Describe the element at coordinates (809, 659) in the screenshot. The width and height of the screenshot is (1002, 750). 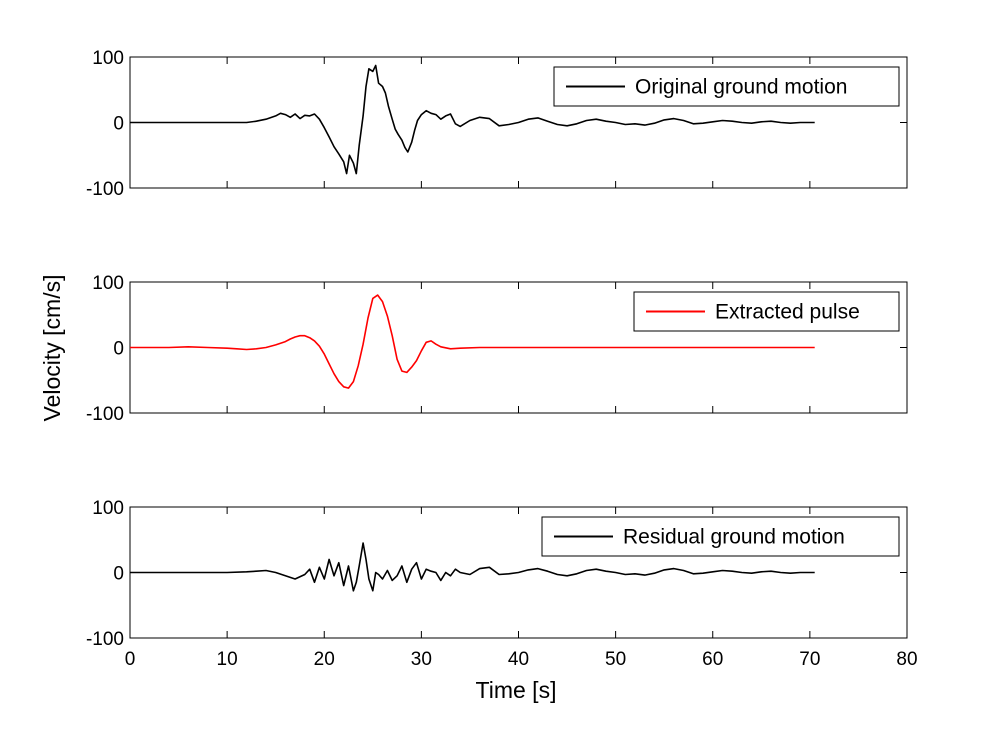
I see `x-tick-label: 70` at that location.